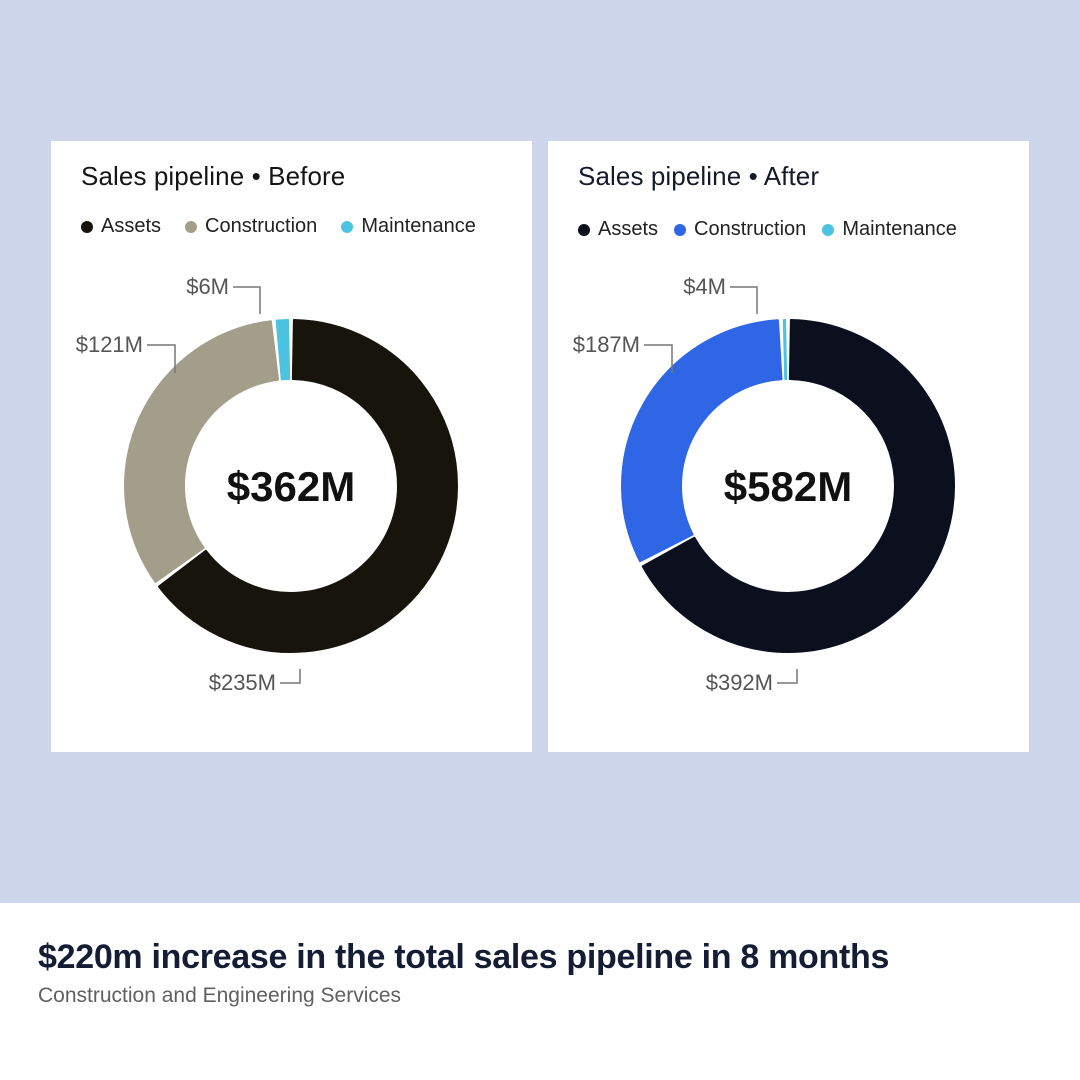 This screenshot has width=1080, height=1080. I want to click on slice-value-label: $121M, so click(109, 344).